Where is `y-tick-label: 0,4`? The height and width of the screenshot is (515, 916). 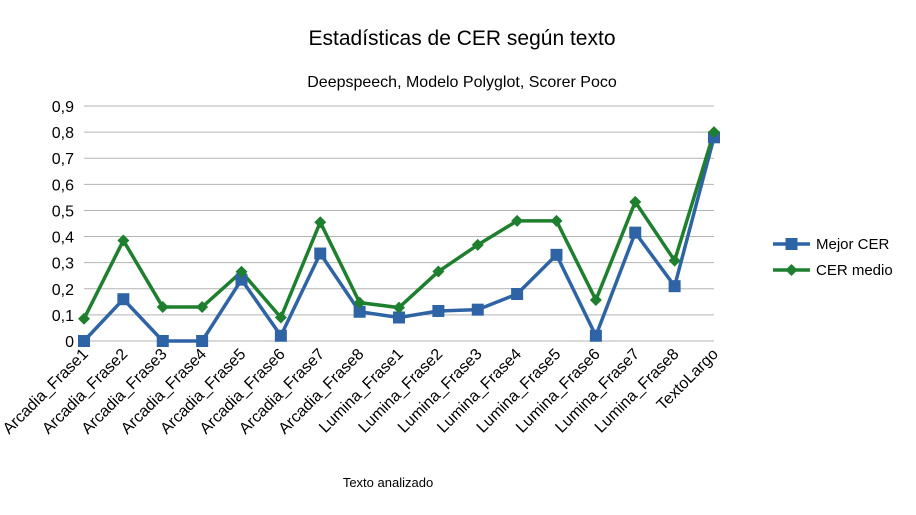 y-tick-label: 0,4 is located at coordinates (63, 238).